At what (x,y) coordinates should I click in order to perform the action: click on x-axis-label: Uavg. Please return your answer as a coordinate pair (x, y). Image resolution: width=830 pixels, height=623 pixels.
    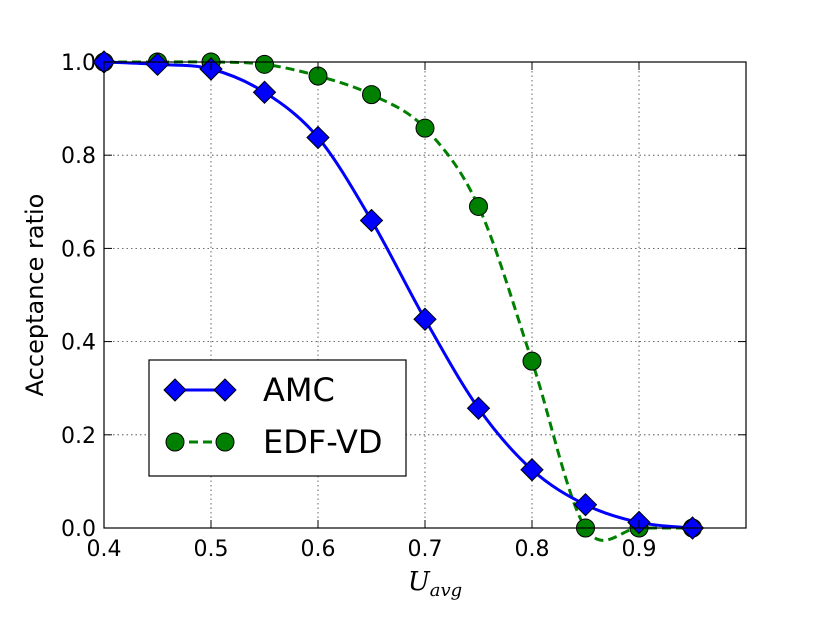
    Looking at the image, I should click on (435, 584).